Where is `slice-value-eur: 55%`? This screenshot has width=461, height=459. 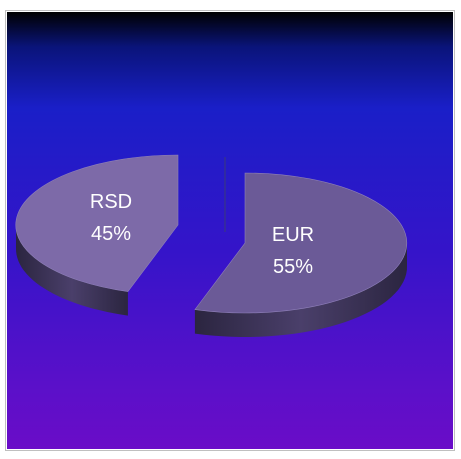
slice-value-eur: 55% is located at coordinates (293, 267).